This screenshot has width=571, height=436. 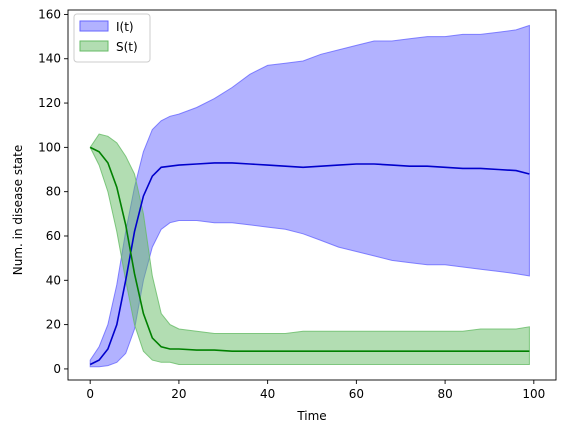 What do you see at coordinates (53, 325) in the screenshot?
I see `y-tick-label: 20` at bounding box center [53, 325].